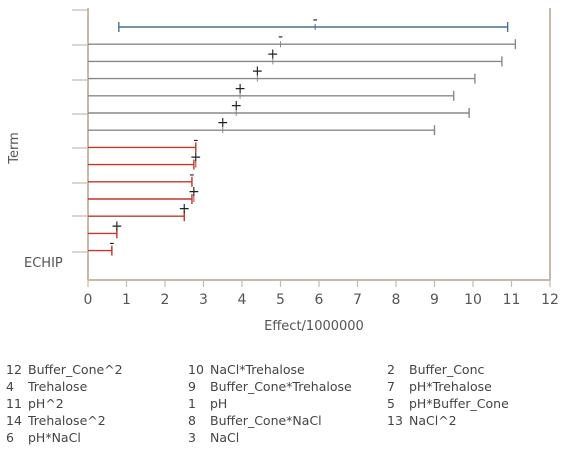  What do you see at coordinates (10, 386) in the screenshot?
I see `legend-item-number: 4` at bounding box center [10, 386].